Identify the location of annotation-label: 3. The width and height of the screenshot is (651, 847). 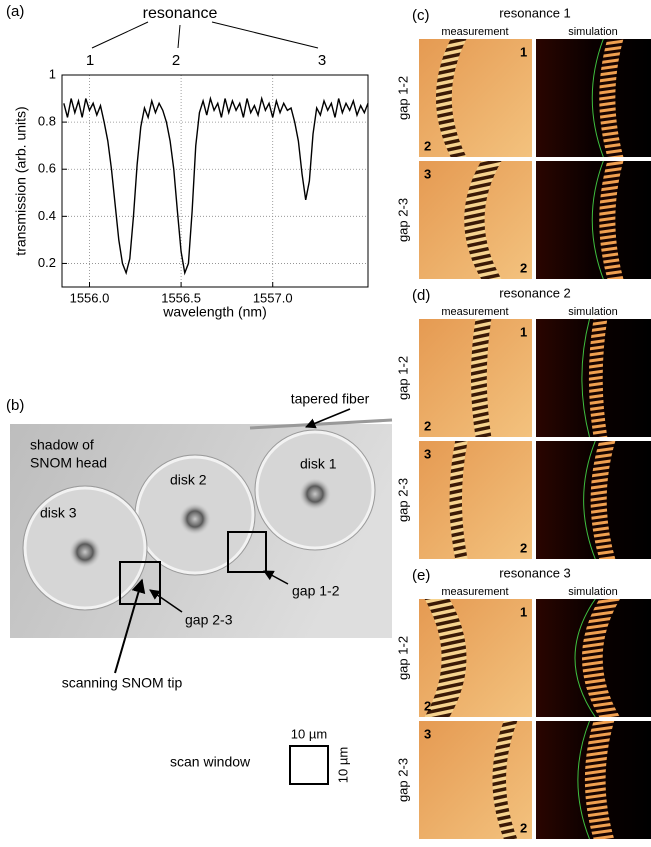
(322, 60).